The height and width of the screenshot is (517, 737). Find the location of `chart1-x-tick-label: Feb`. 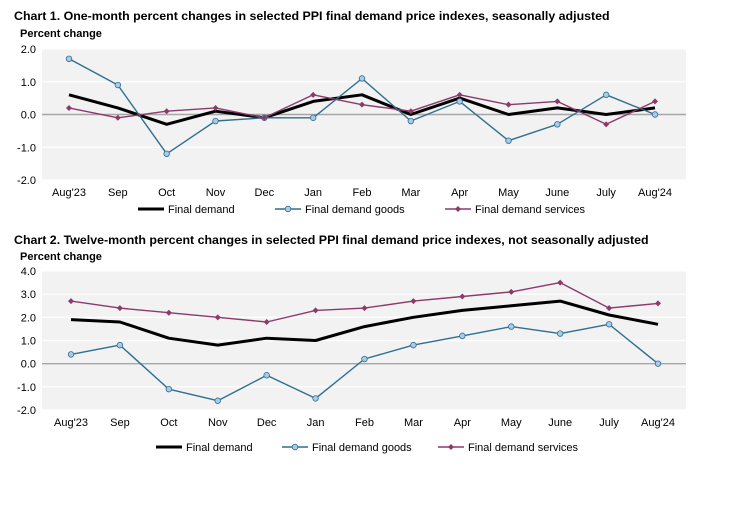

chart1-x-tick-label: Feb is located at coordinates (362, 193).